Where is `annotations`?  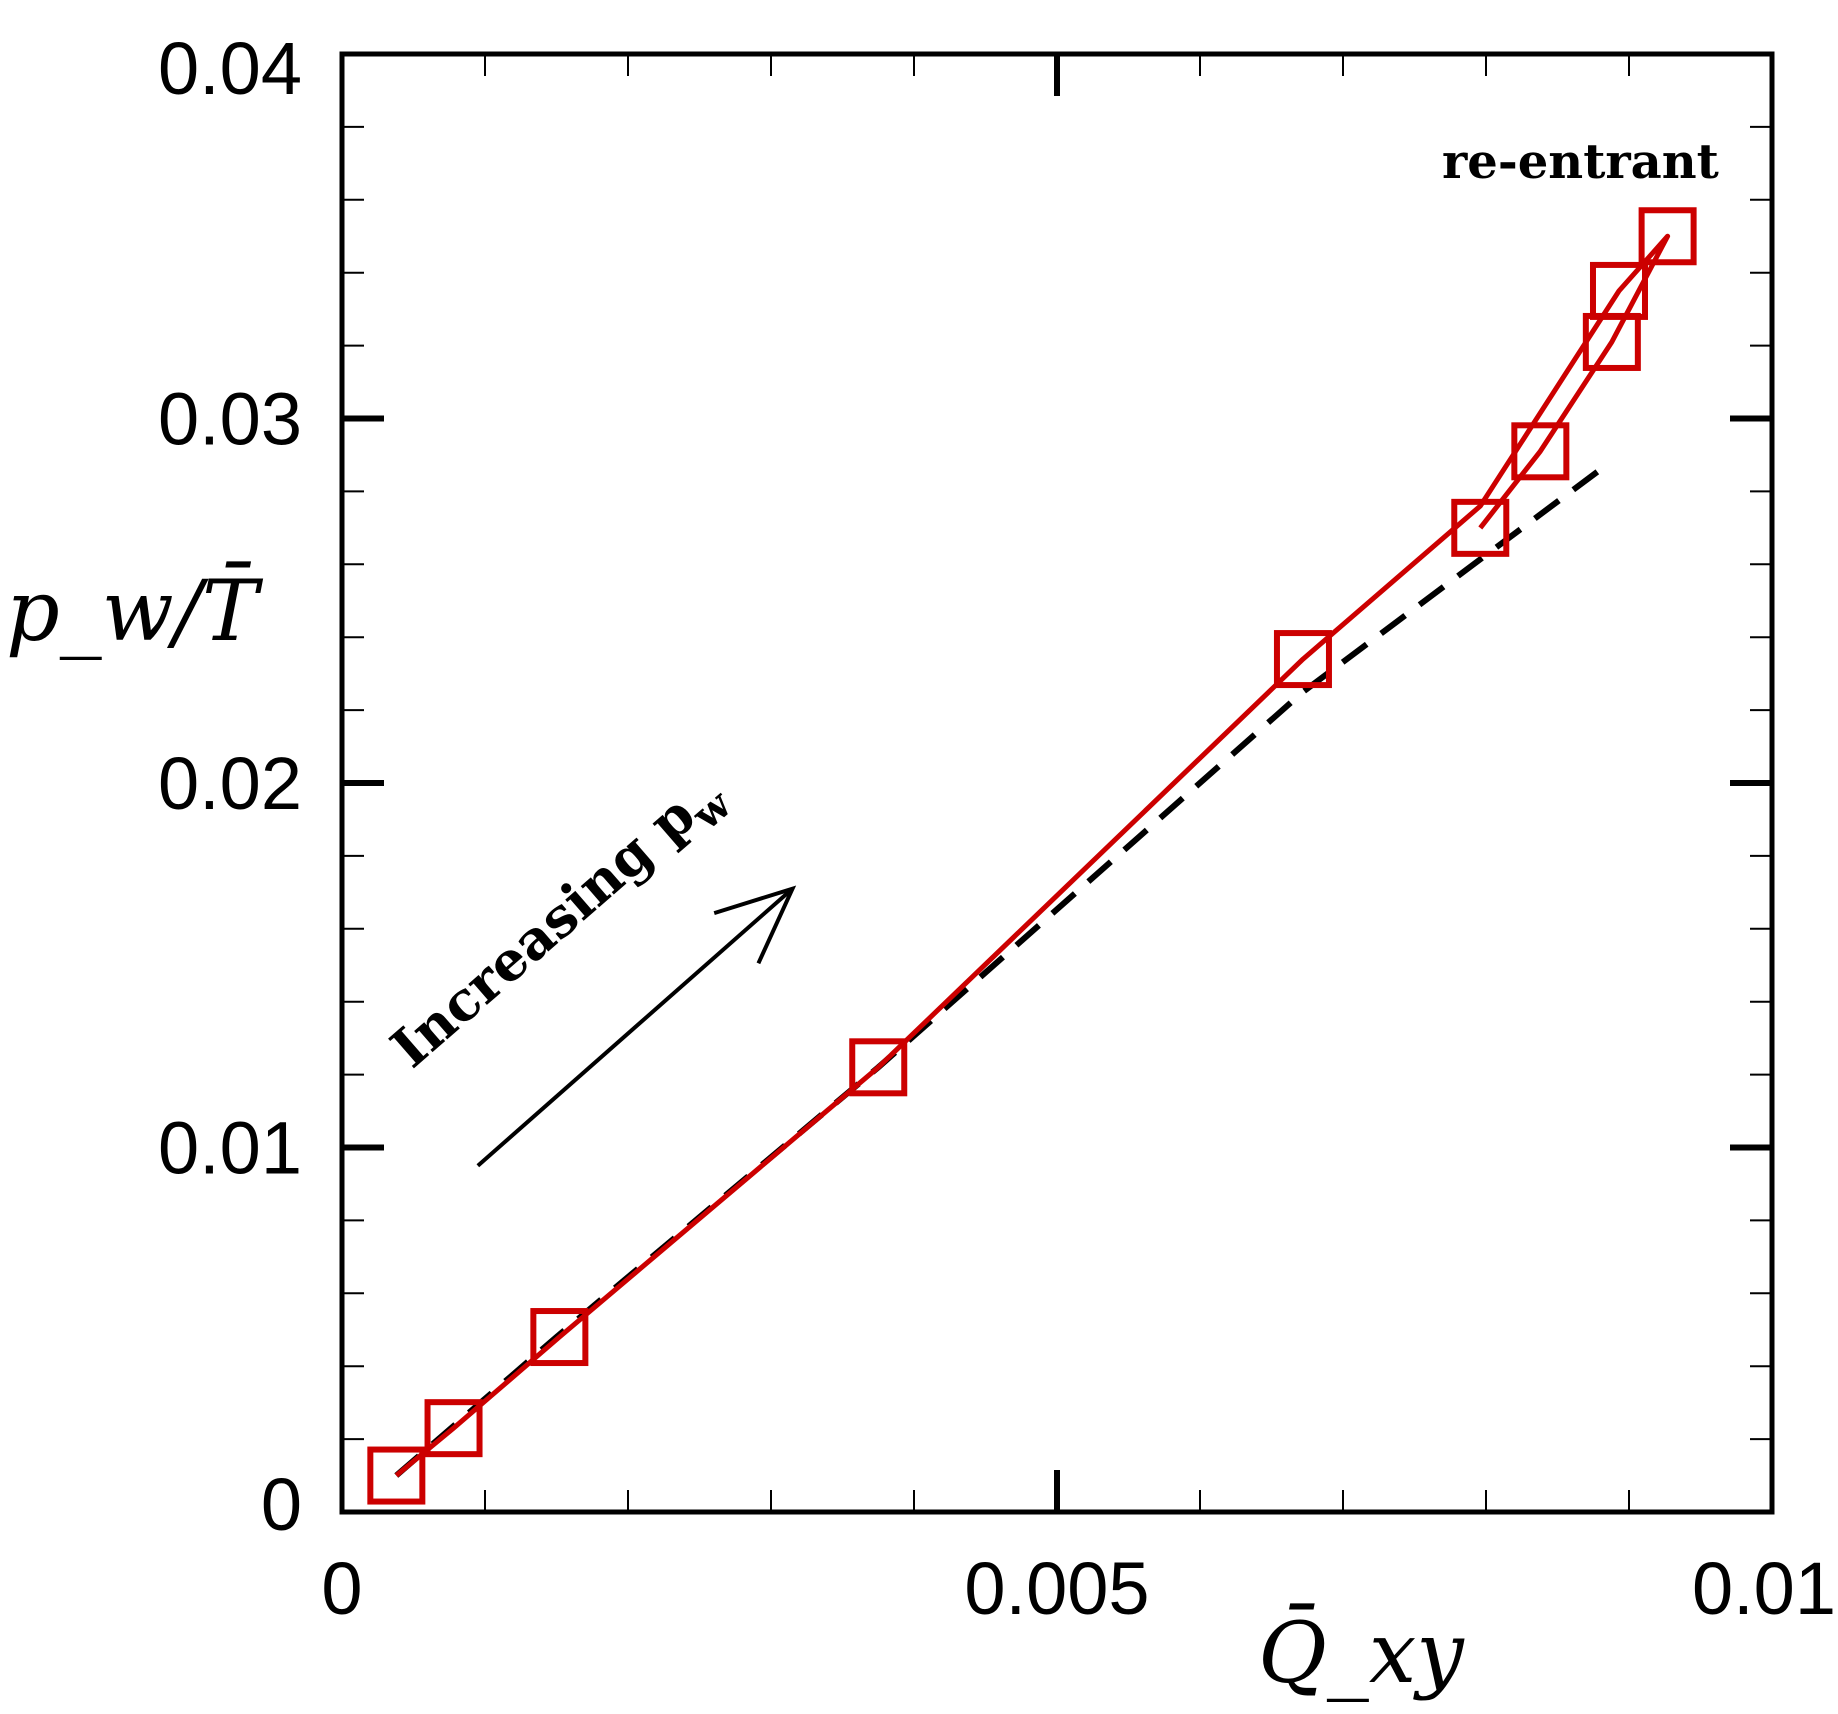 annotations is located at coordinates (636, 1026).